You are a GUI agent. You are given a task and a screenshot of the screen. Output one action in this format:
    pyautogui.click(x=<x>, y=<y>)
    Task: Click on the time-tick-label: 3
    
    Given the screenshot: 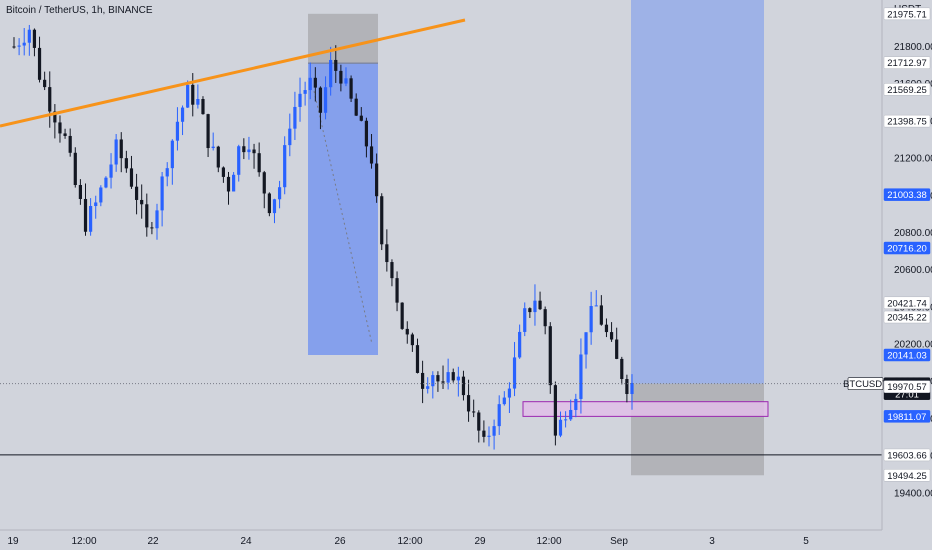 What is the action you would take?
    pyautogui.click(x=712, y=541)
    